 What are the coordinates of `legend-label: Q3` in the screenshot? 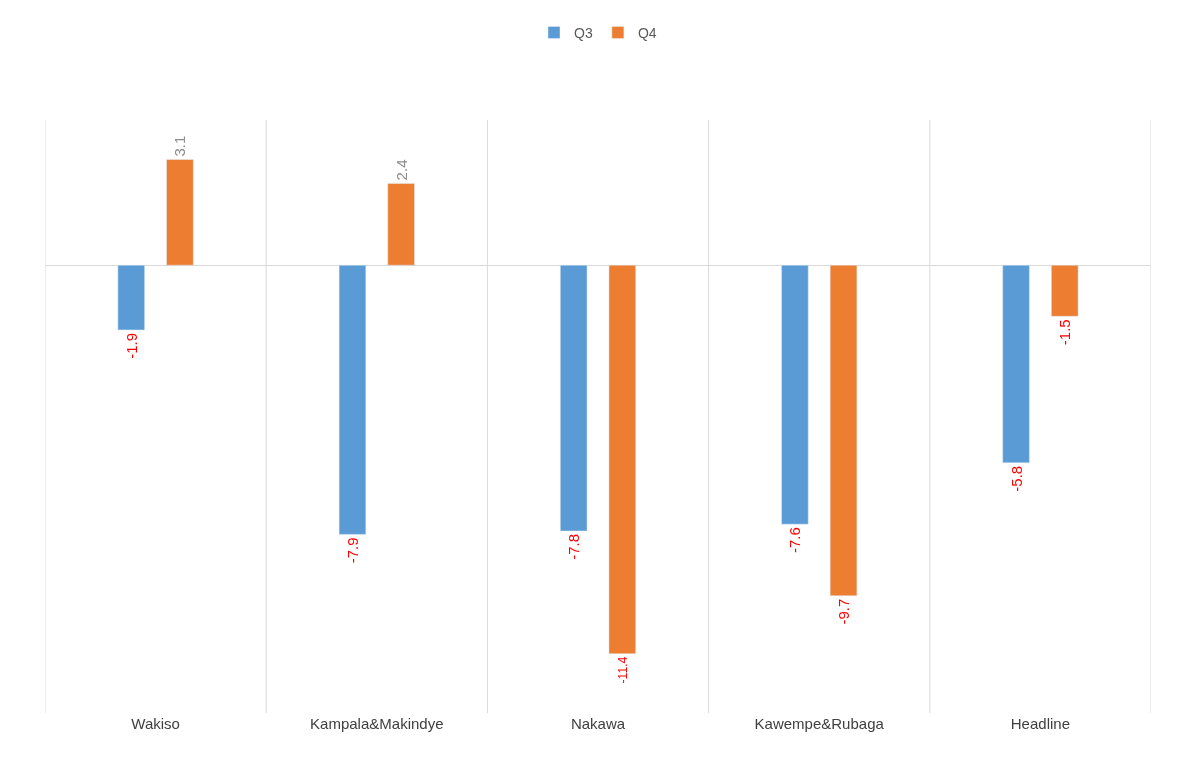 It's located at (583, 32).